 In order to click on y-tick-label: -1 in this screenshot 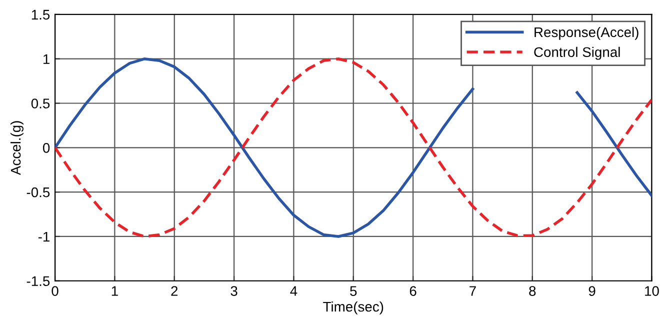, I will do `click(44, 237)`.